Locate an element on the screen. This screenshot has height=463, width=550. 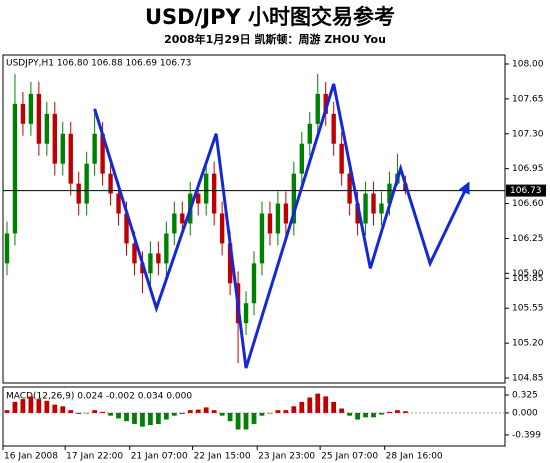
y-tick-label: 107.30 is located at coordinates (528, 134).